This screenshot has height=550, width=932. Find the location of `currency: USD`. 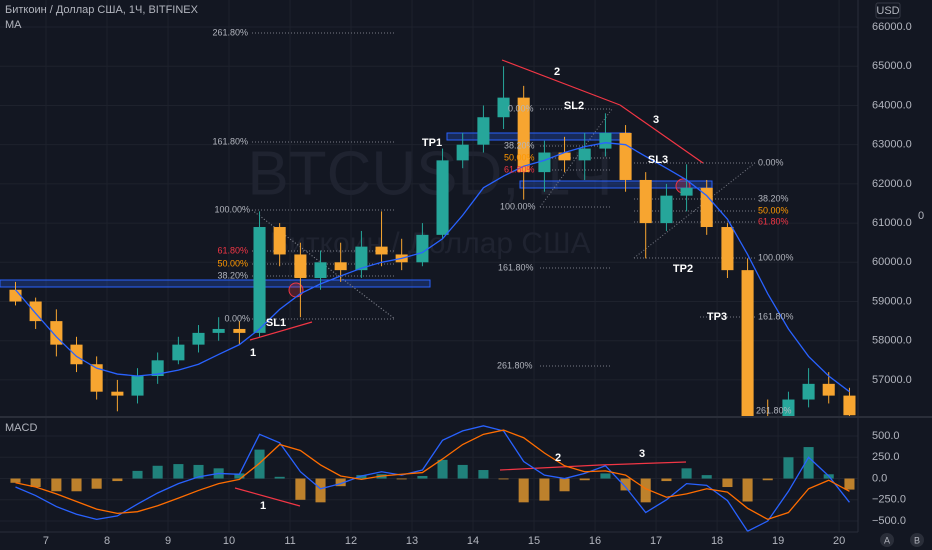

currency: USD is located at coordinates (887, 11).